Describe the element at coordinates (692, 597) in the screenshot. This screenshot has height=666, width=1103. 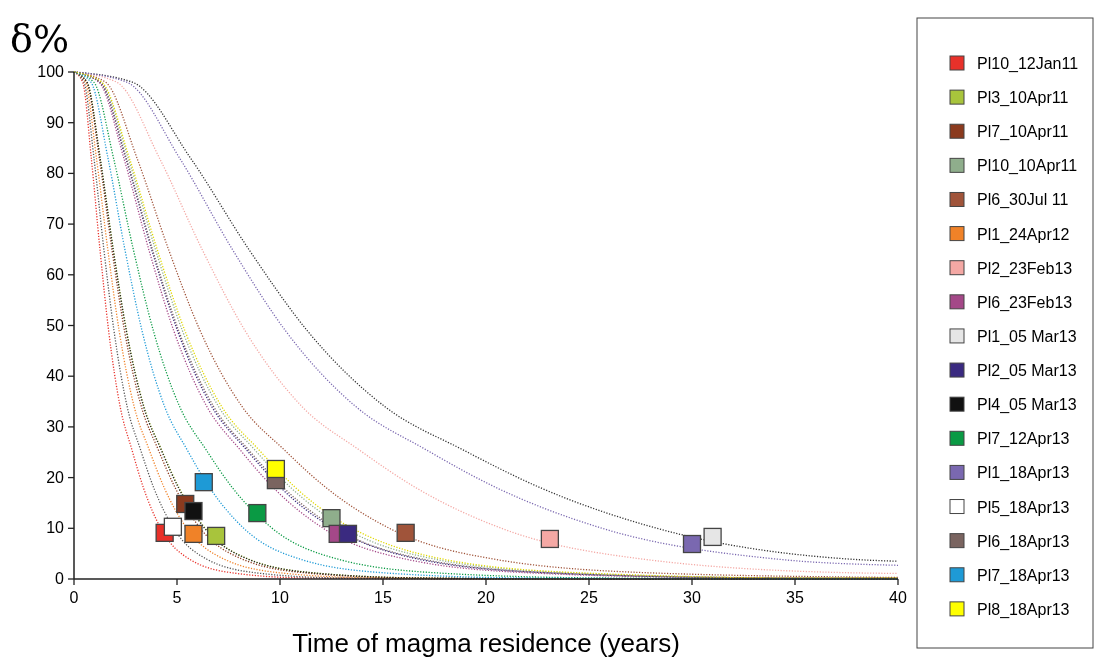
I see `x-tick-label: 30` at that location.